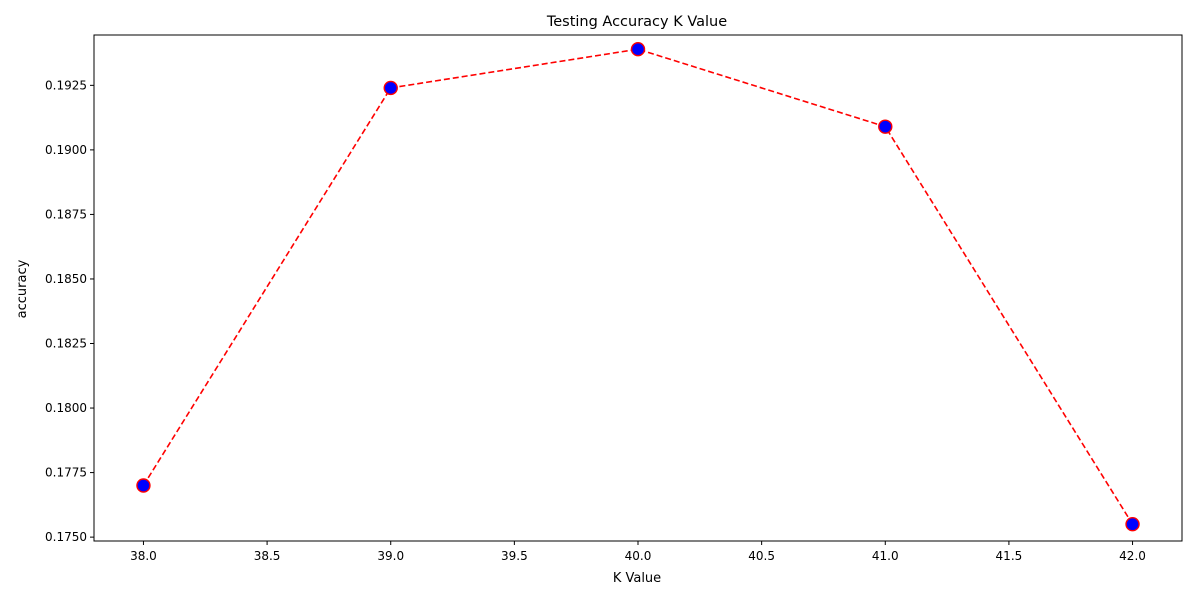  I want to click on x-tick-label: 39.5, so click(514, 556).